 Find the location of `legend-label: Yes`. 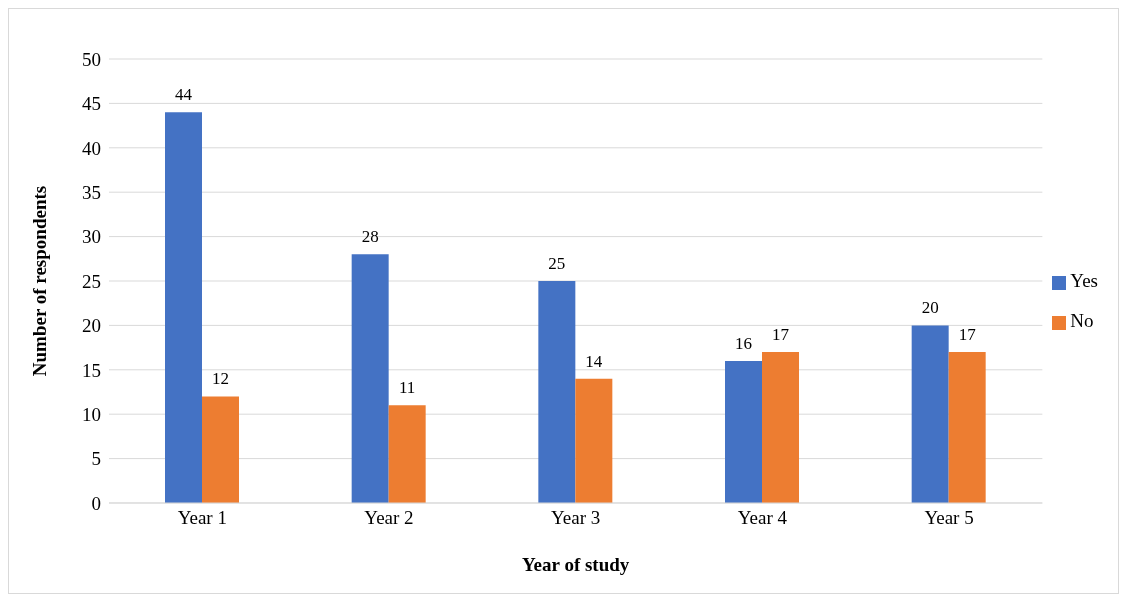

legend-label: Yes is located at coordinates (1084, 280).